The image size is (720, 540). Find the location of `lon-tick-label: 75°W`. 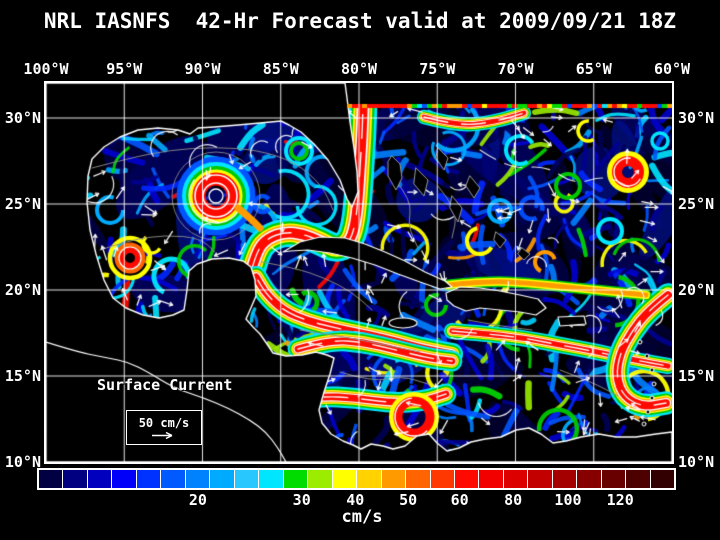

lon-tick-label: 75°W is located at coordinates (437, 69).